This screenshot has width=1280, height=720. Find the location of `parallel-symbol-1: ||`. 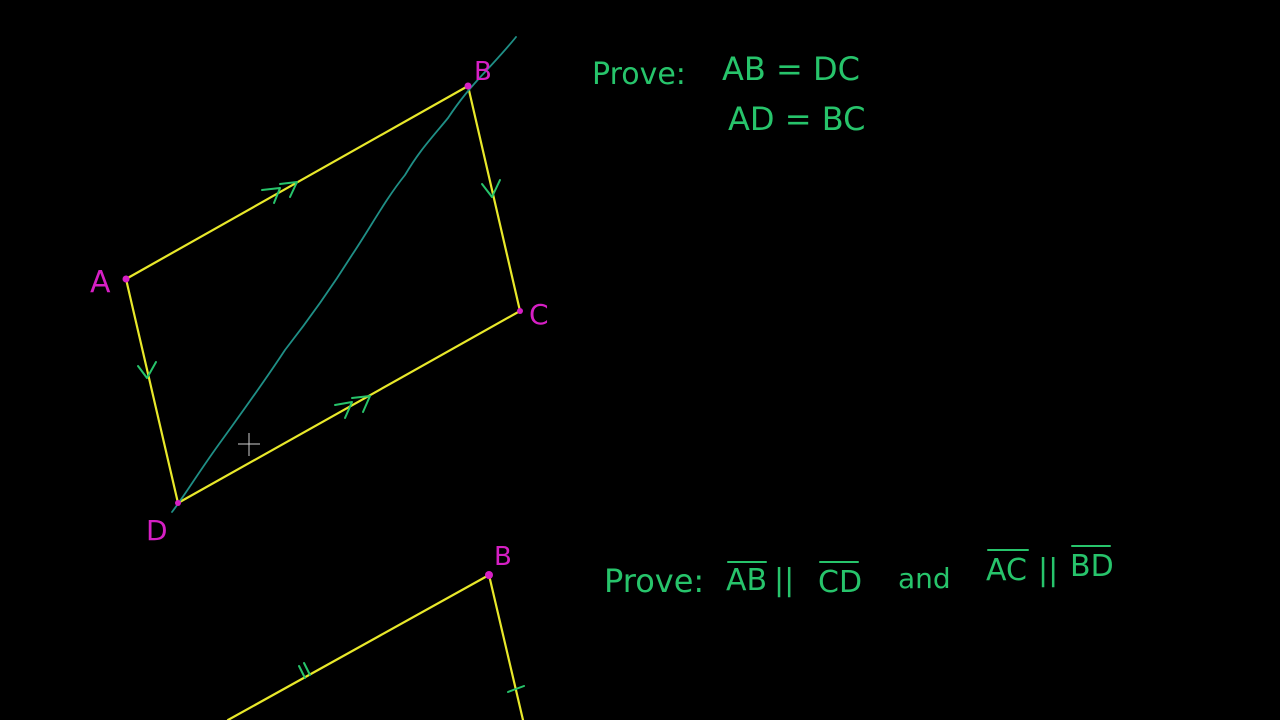

parallel-symbol-1: || is located at coordinates (784, 580).